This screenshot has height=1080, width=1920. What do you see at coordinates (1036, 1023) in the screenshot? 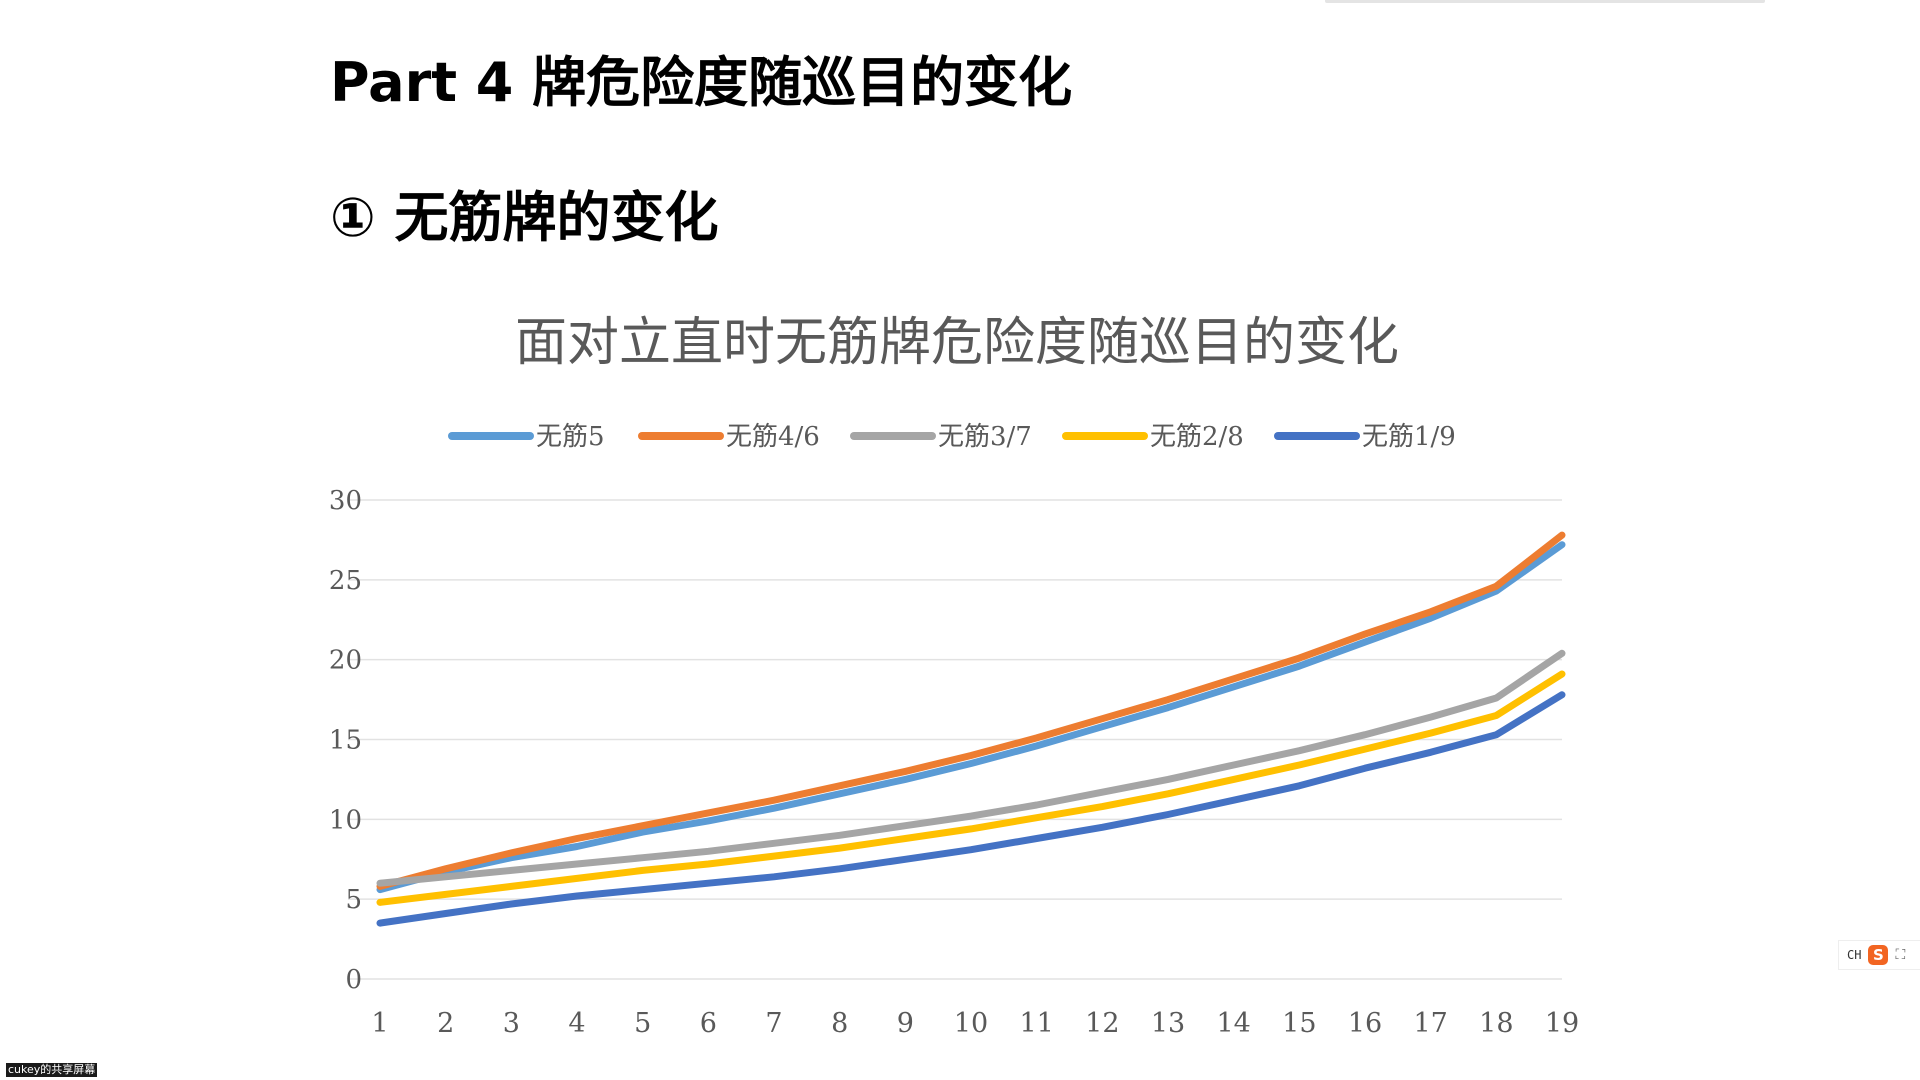
I see `x-tick-label: 11` at bounding box center [1036, 1023].